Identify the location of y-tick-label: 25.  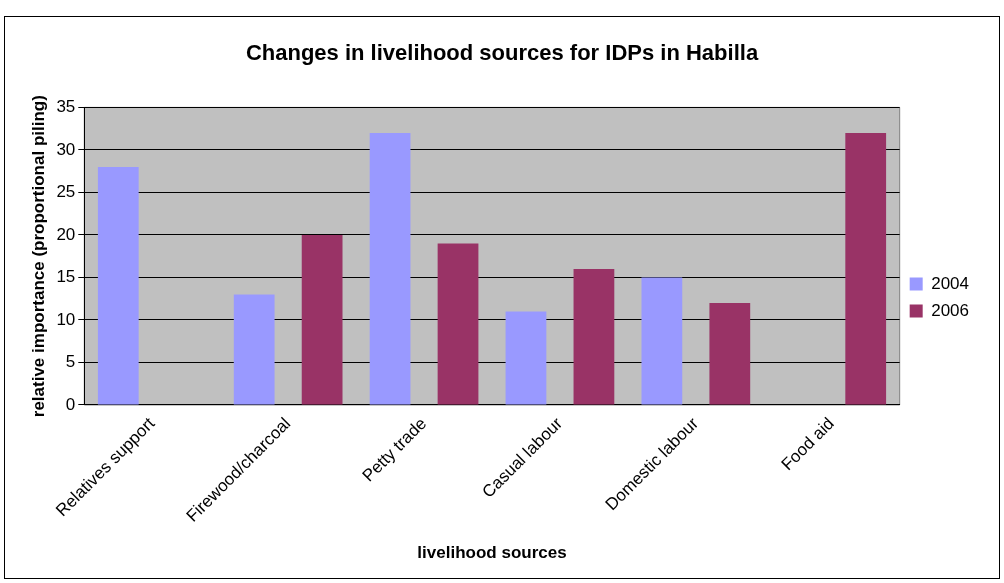
(66, 192).